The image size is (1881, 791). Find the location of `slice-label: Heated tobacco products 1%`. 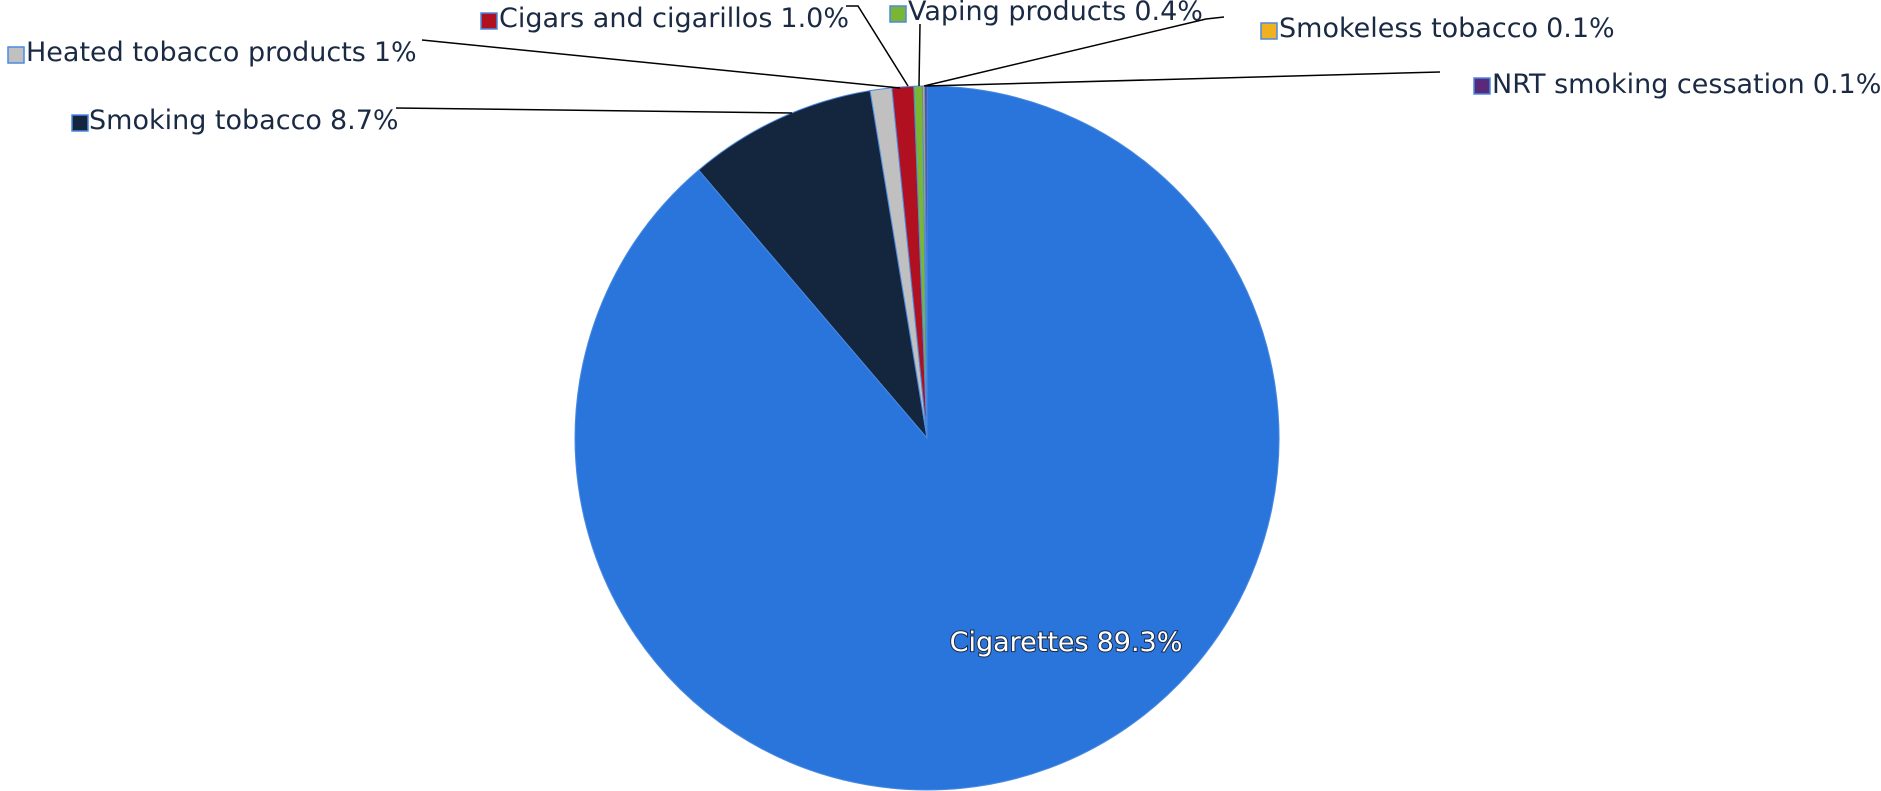

slice-label: Heated tobacco products 1% is located at coordinates (221, 52).